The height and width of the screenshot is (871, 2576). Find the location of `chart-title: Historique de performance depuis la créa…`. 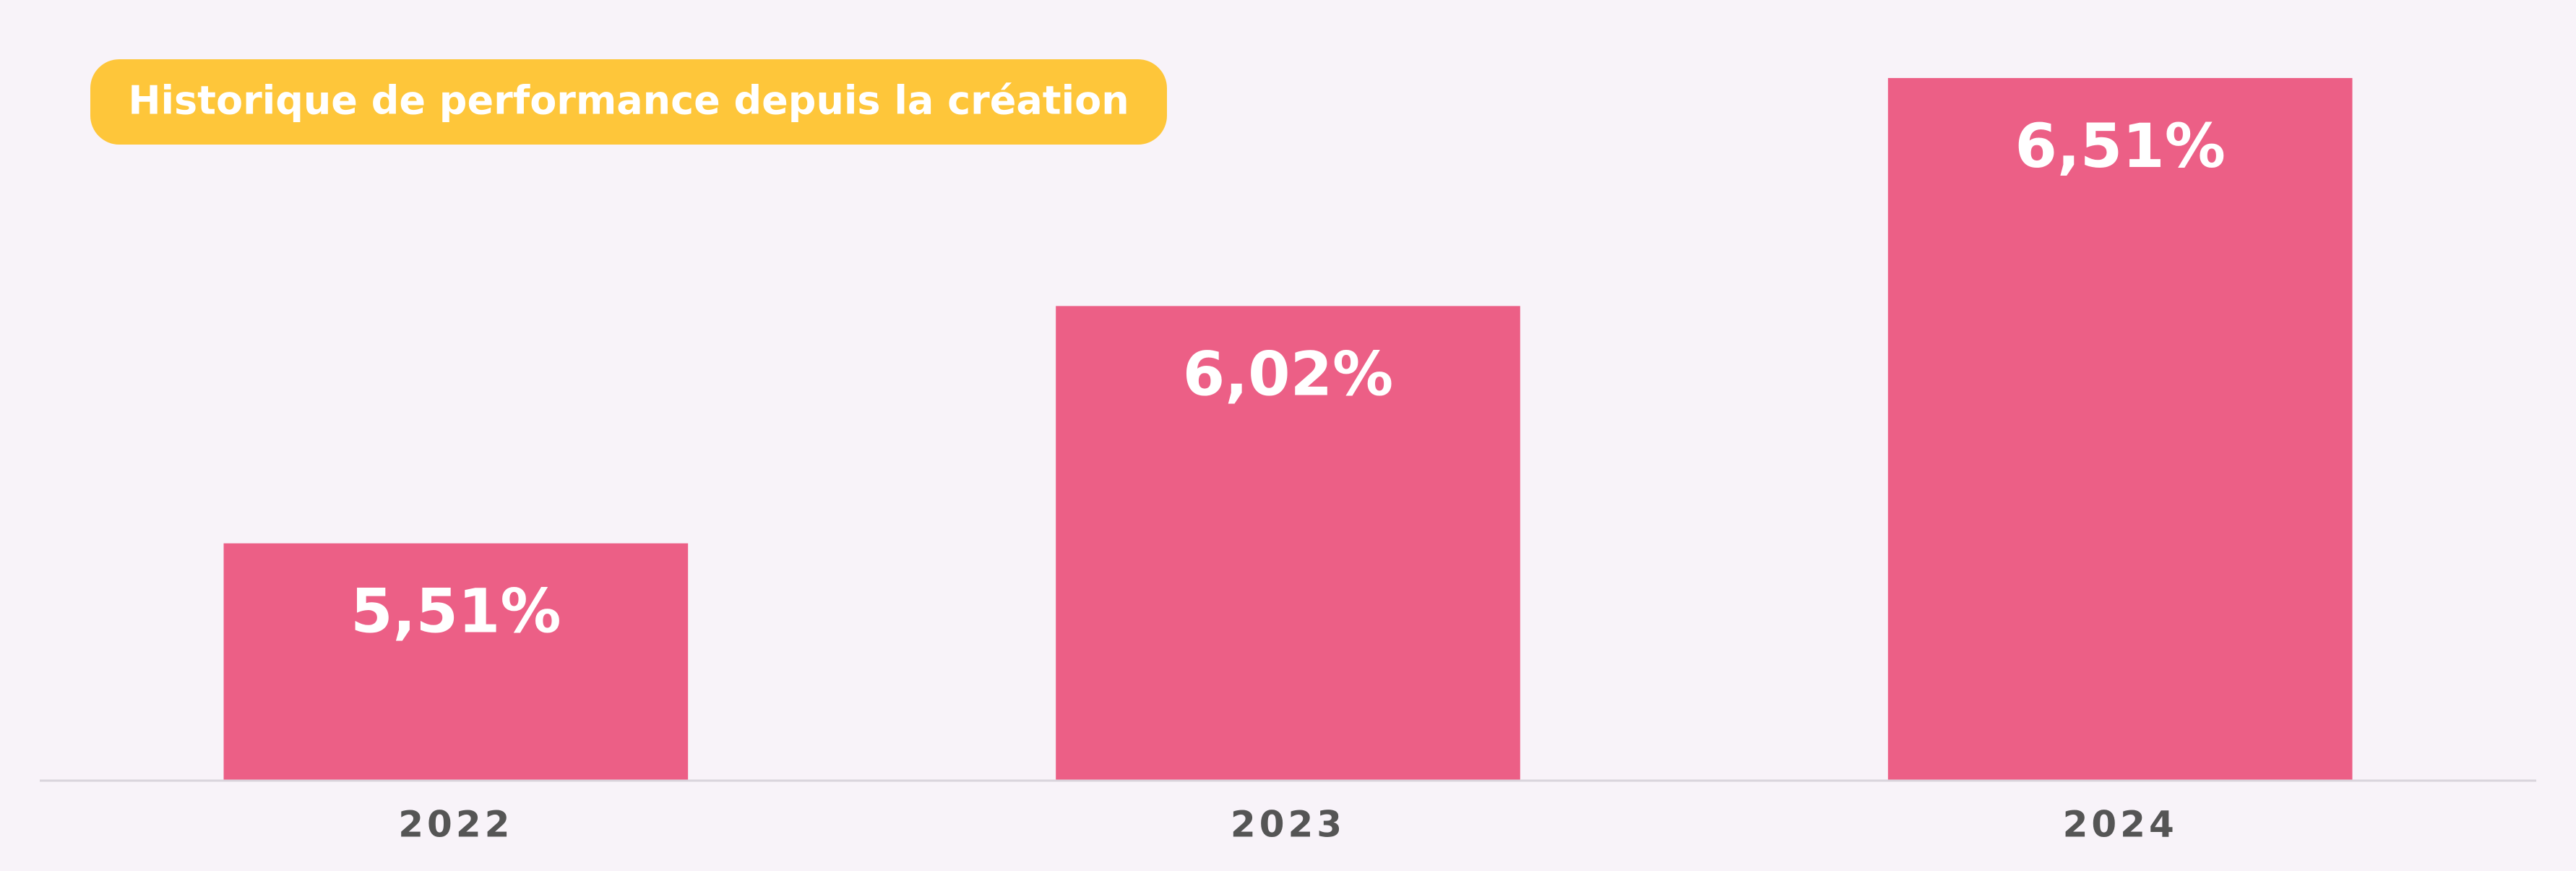

chart-title: Historique de performance depuis la créa… is located at coordinates (628, 101).